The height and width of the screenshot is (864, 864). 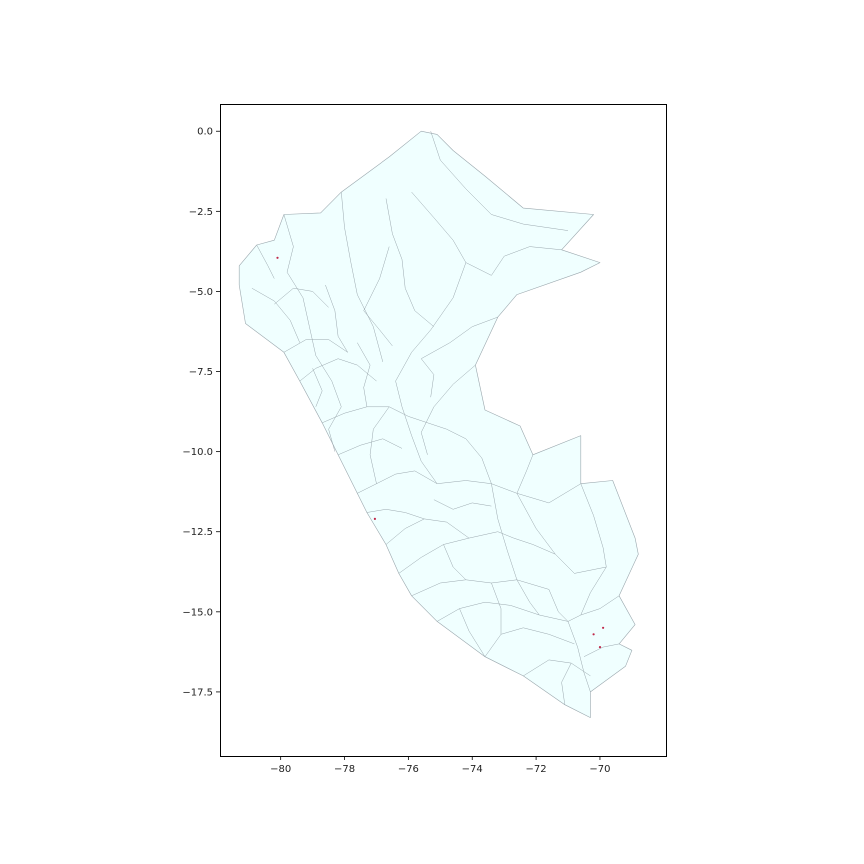 What do you see at coordinates (197, 692) in the screenshot?
I see `y-tick-label: −17.5` at bounding box center [197, 692].